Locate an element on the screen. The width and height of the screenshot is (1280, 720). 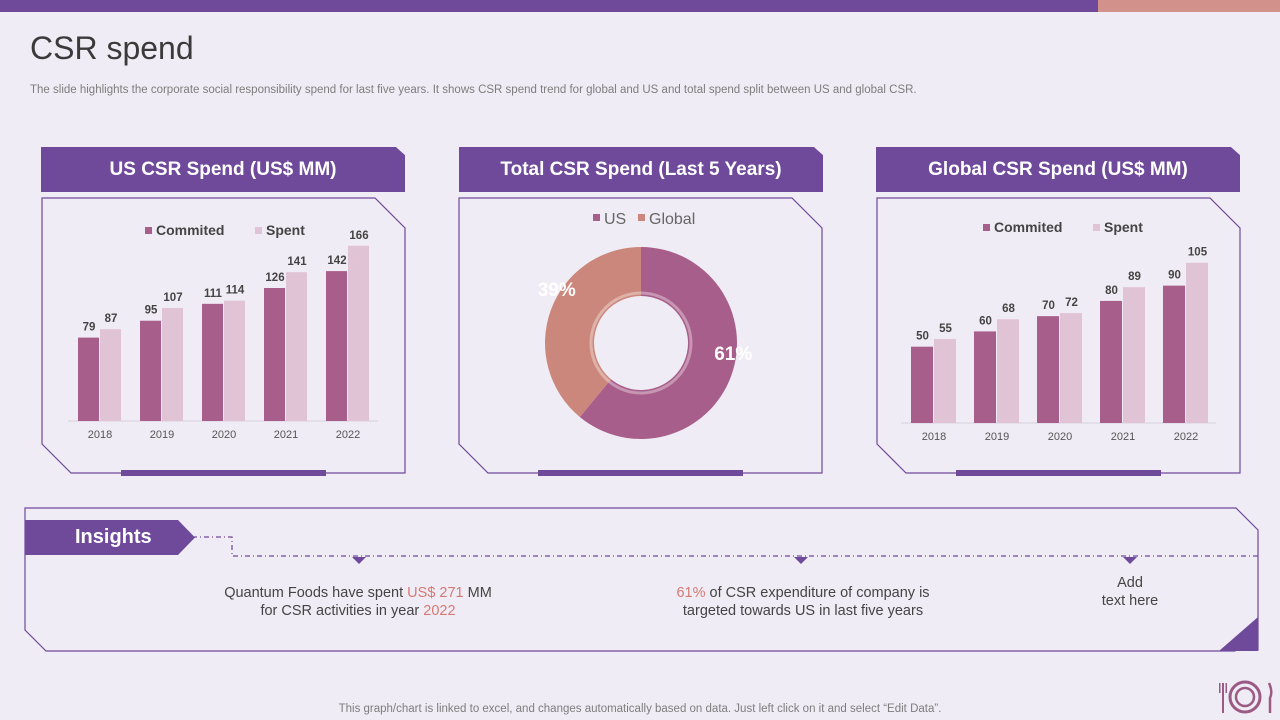
top-accent-bar-right is located at coordinates (1189, 6).